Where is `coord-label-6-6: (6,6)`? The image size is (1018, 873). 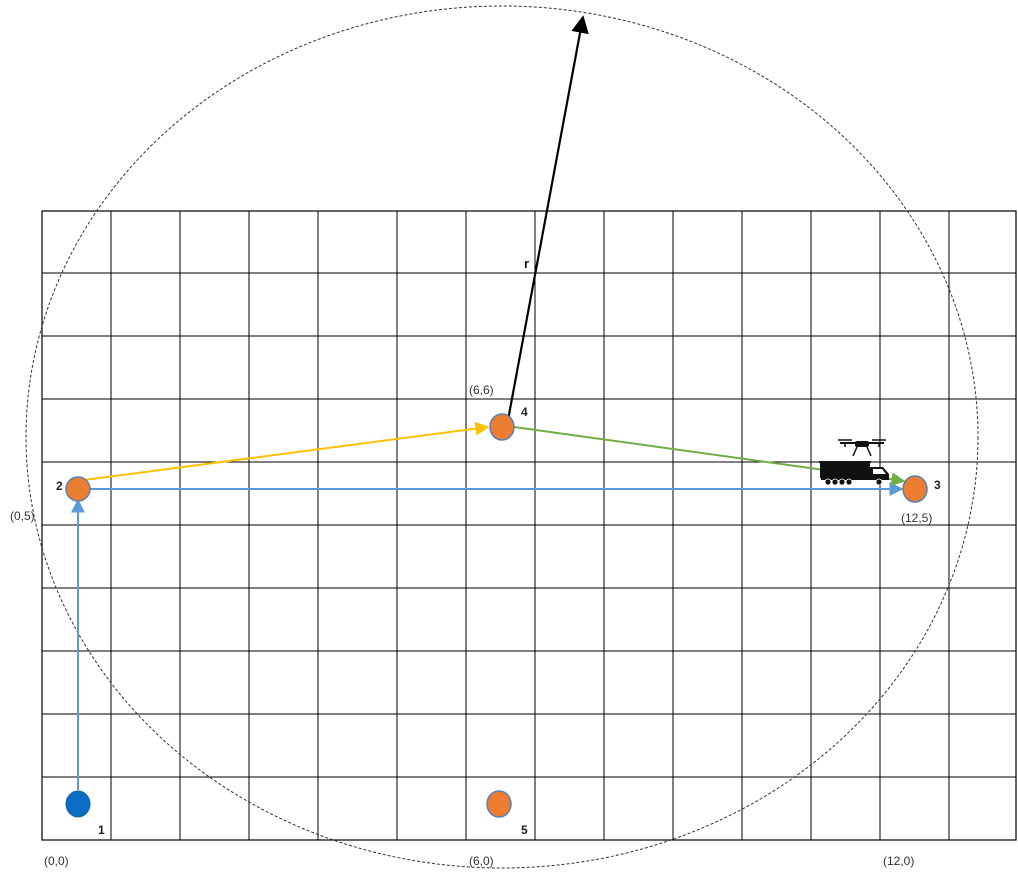 coord-label-6-6: (6,6) is located at coordinates (481, 390).